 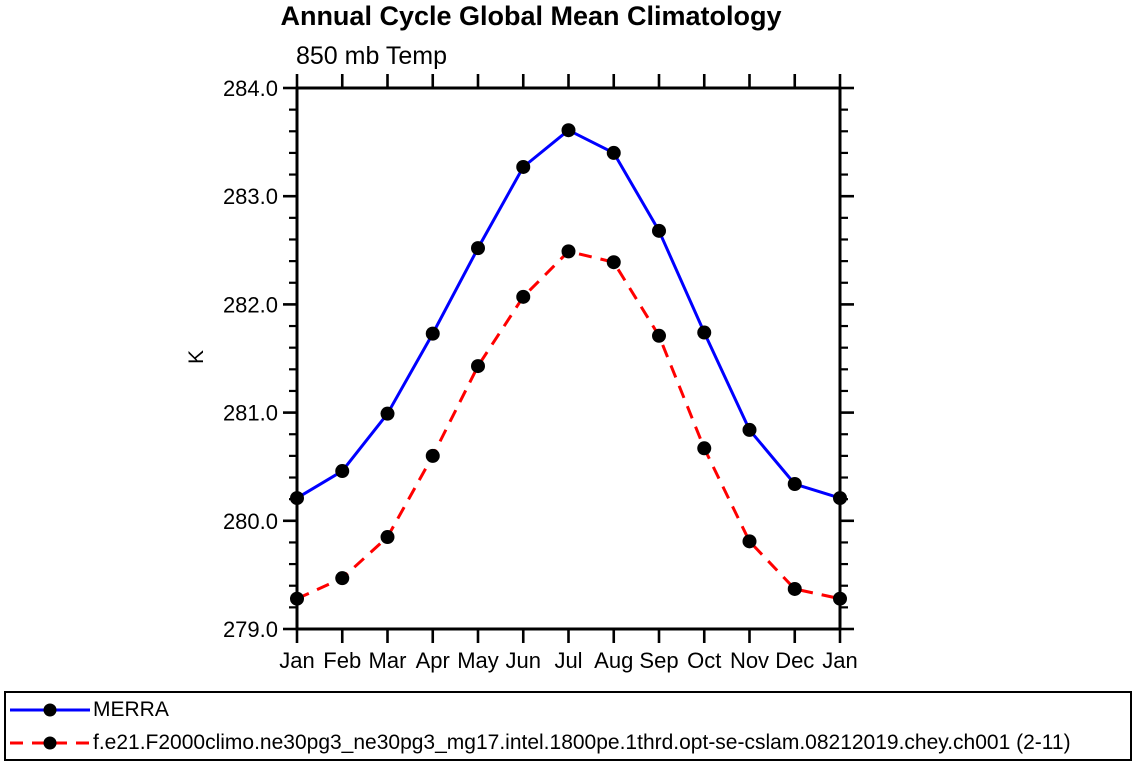 What do you see at coordinates (250, 413) in the screenshot?
I see `y-tick-label: 281.0` at bounding box center [250, 413].